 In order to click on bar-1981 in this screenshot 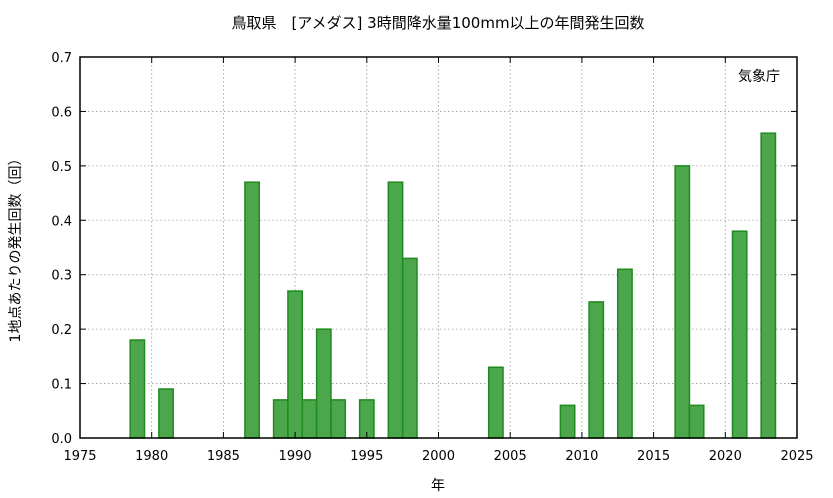, I will do `click(166, 413)`.